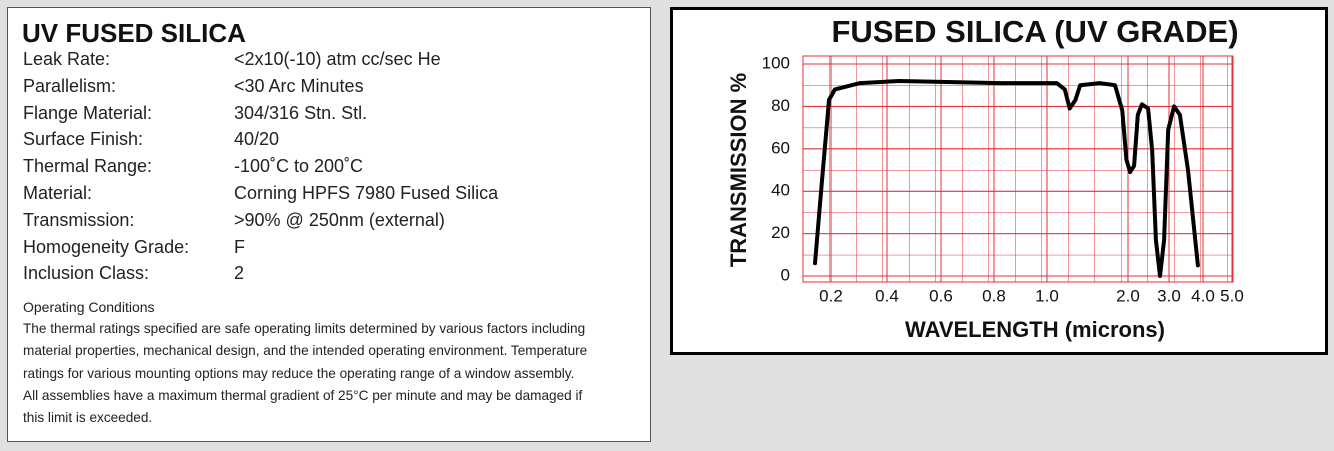  I want to click on spec-label: Homogeneity Grade:, so click(106, 246).